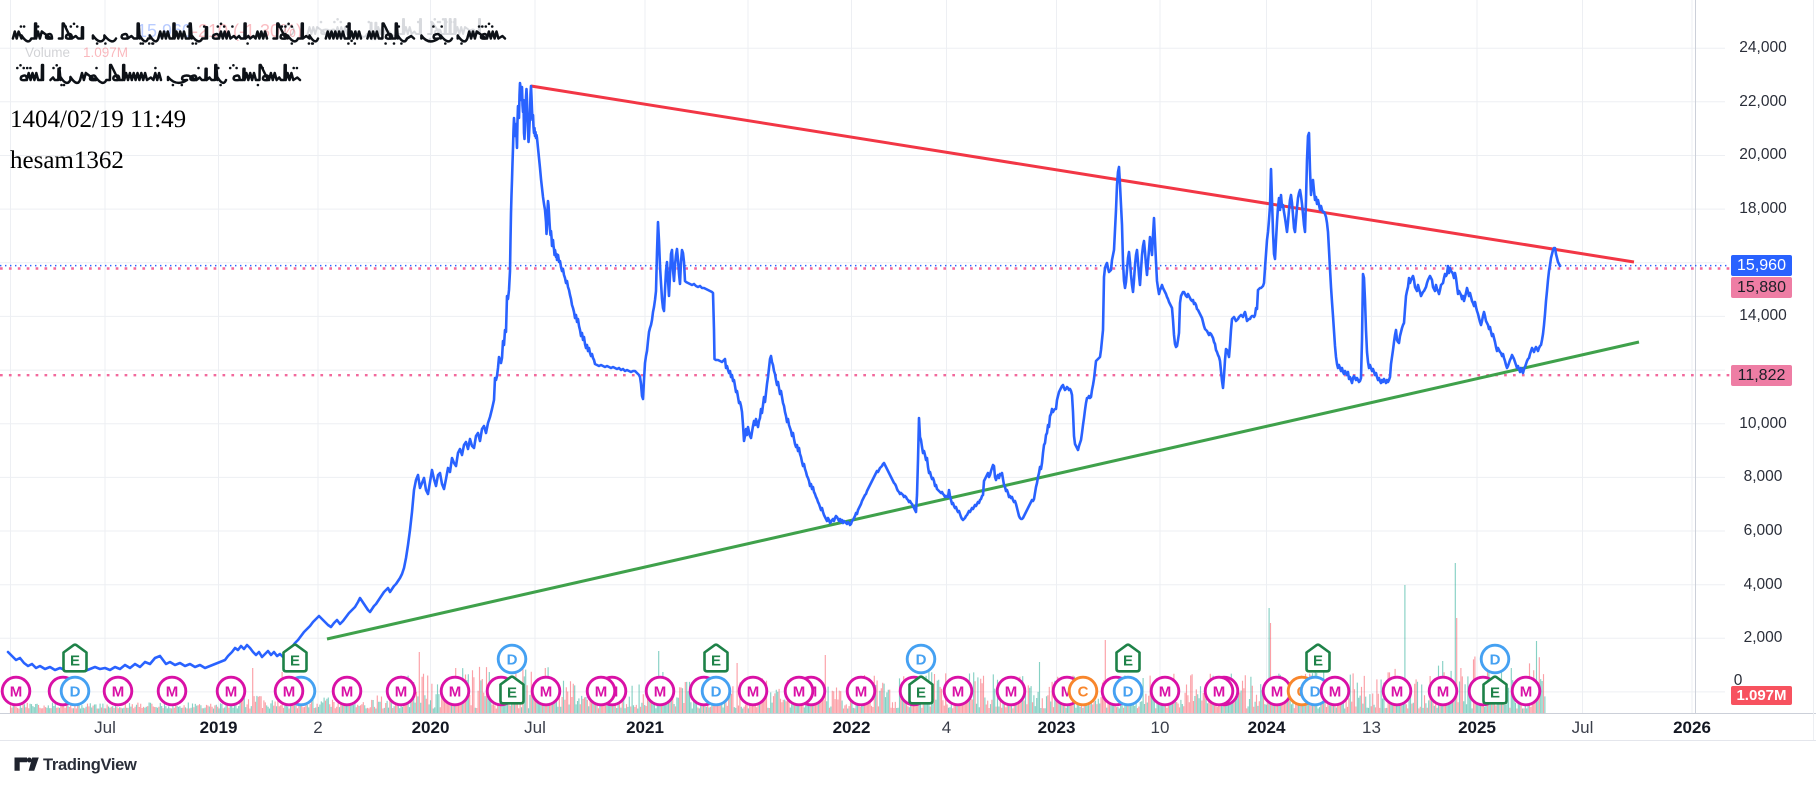 The height and width of the screenshot is (791, 1816). What do you see at coordinates (47, 52) in the screenshot?
I see `svg-text: Volume` at bounding box center [47, 52].